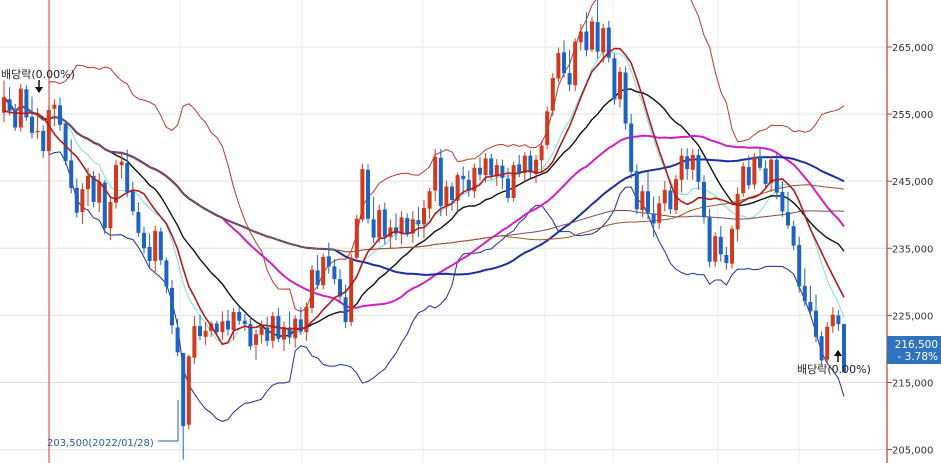 The height and width of the screenshot is (463, 941). Describe the element at coordinates (916, 345) in the screenshot. I see `current-price-label: 216,500` at that location.